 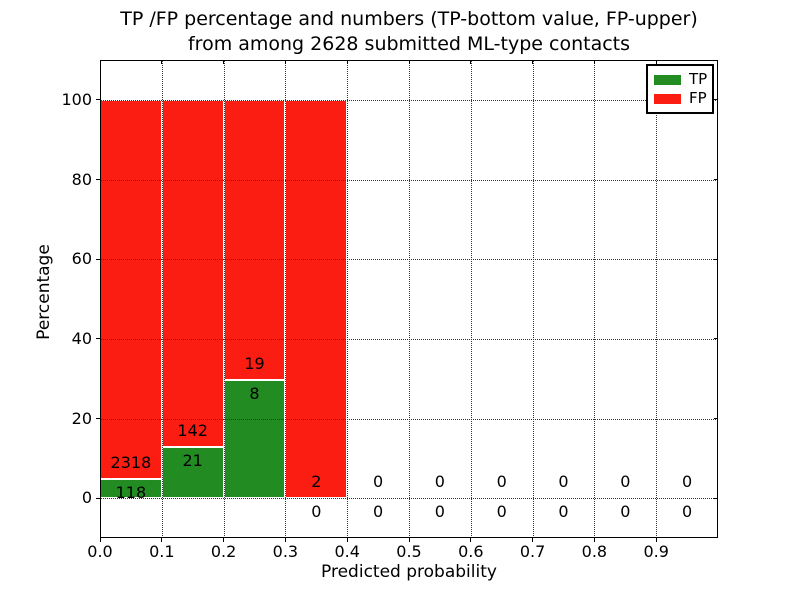 What do you see at coordinates (409, 551) in the screenshot?
I see `x-tick-label: 0.5` at bounding box center [409, 551].